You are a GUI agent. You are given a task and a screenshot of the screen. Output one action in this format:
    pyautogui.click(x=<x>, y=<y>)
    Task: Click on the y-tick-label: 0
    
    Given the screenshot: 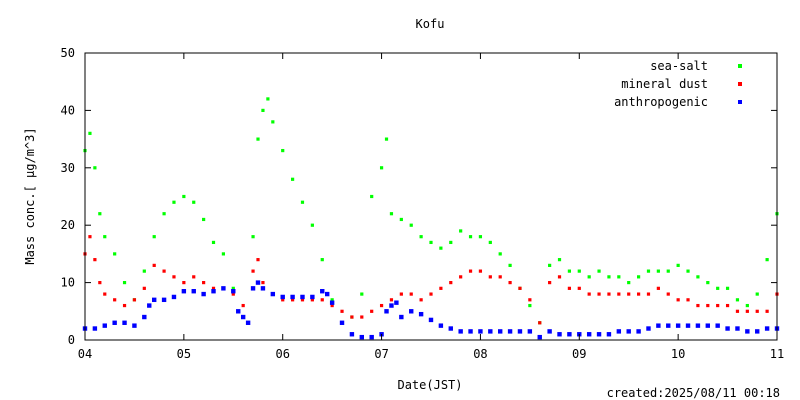 What is the action you would take?
    pyautogui.click(x=71, y=340)
    